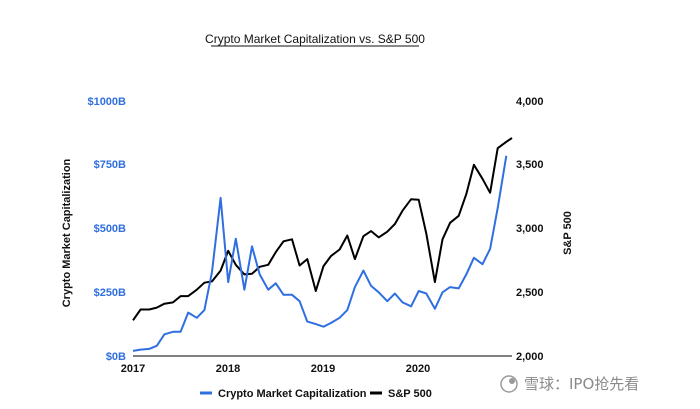  I want to click on left-tick-label: $500B, so click(110, 229).